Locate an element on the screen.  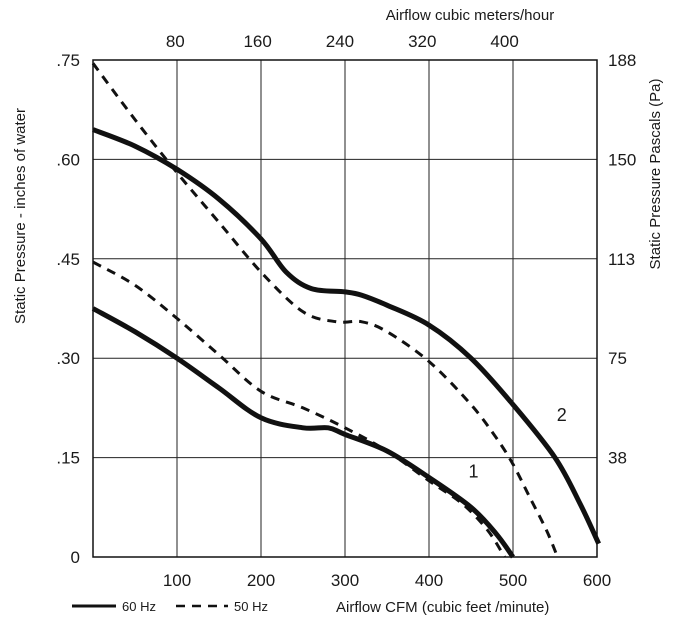
x-bottom-tick-label-4: 500 is located at coordinates (513, 580).